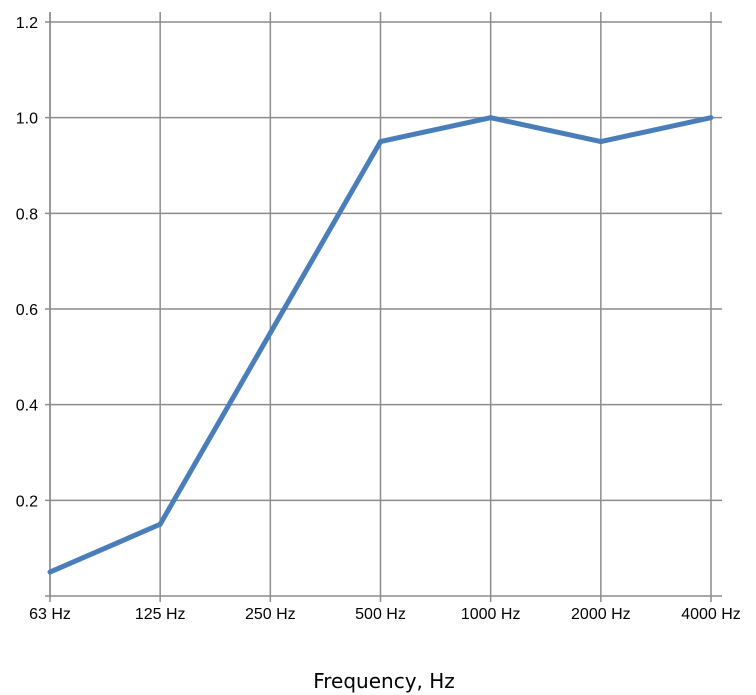 This screenshot has width=756, height=695. What do you see at coordinates (380, 614) in the screenshot?
I see `x-tick-label: 500 Hz` at bounding box center [380, 614].